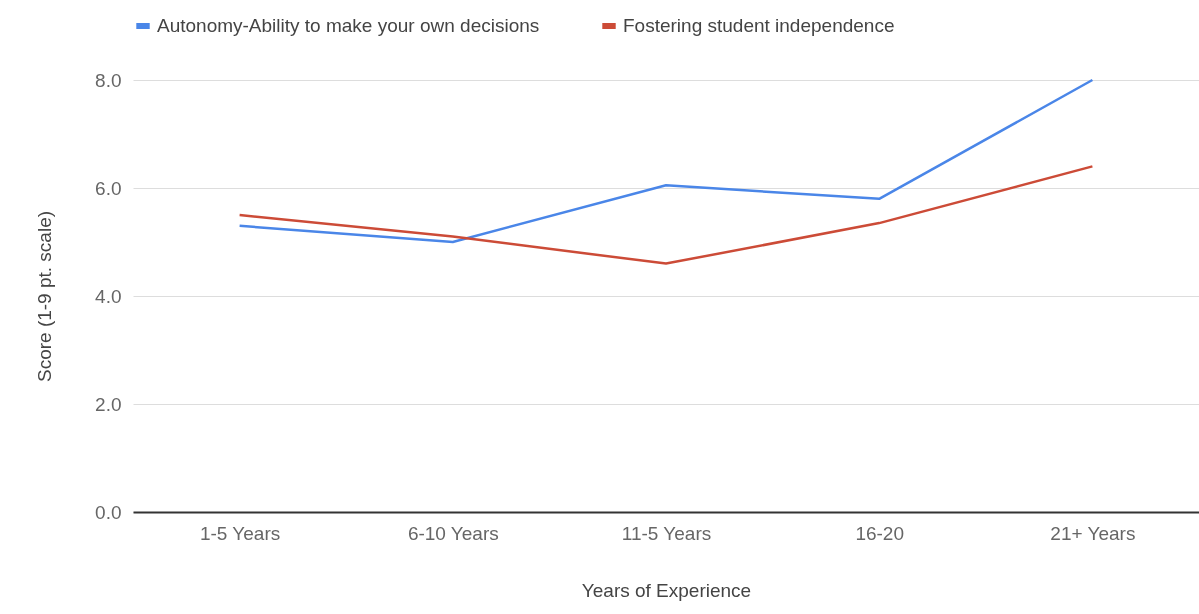  I want to click on x-tick-label: 11-5 Years, so click(666, 533).